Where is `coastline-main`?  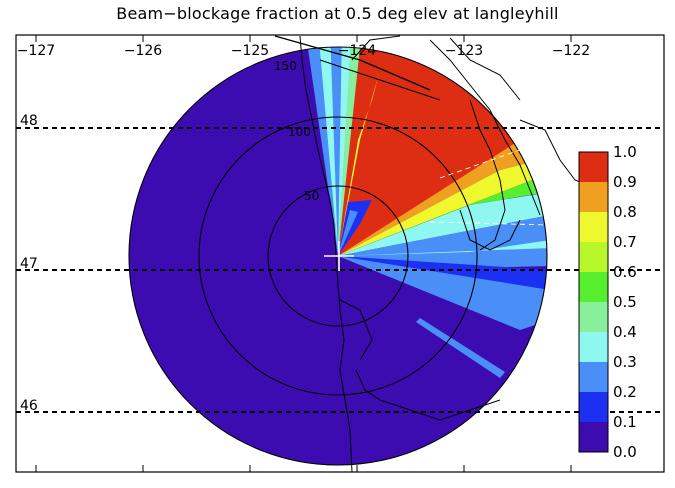 coastline-main is located at coordinates (326, 253).